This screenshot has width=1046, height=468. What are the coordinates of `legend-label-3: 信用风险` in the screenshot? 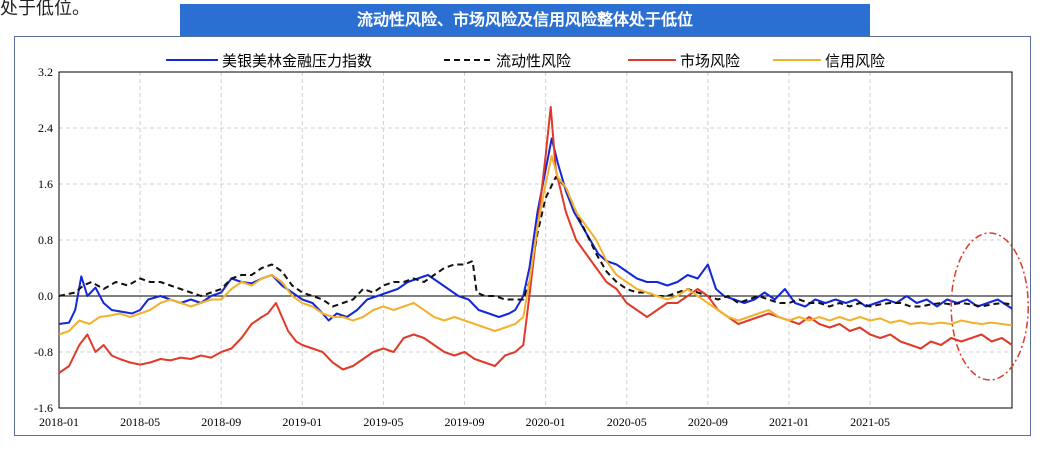 It's located at (855, 61).